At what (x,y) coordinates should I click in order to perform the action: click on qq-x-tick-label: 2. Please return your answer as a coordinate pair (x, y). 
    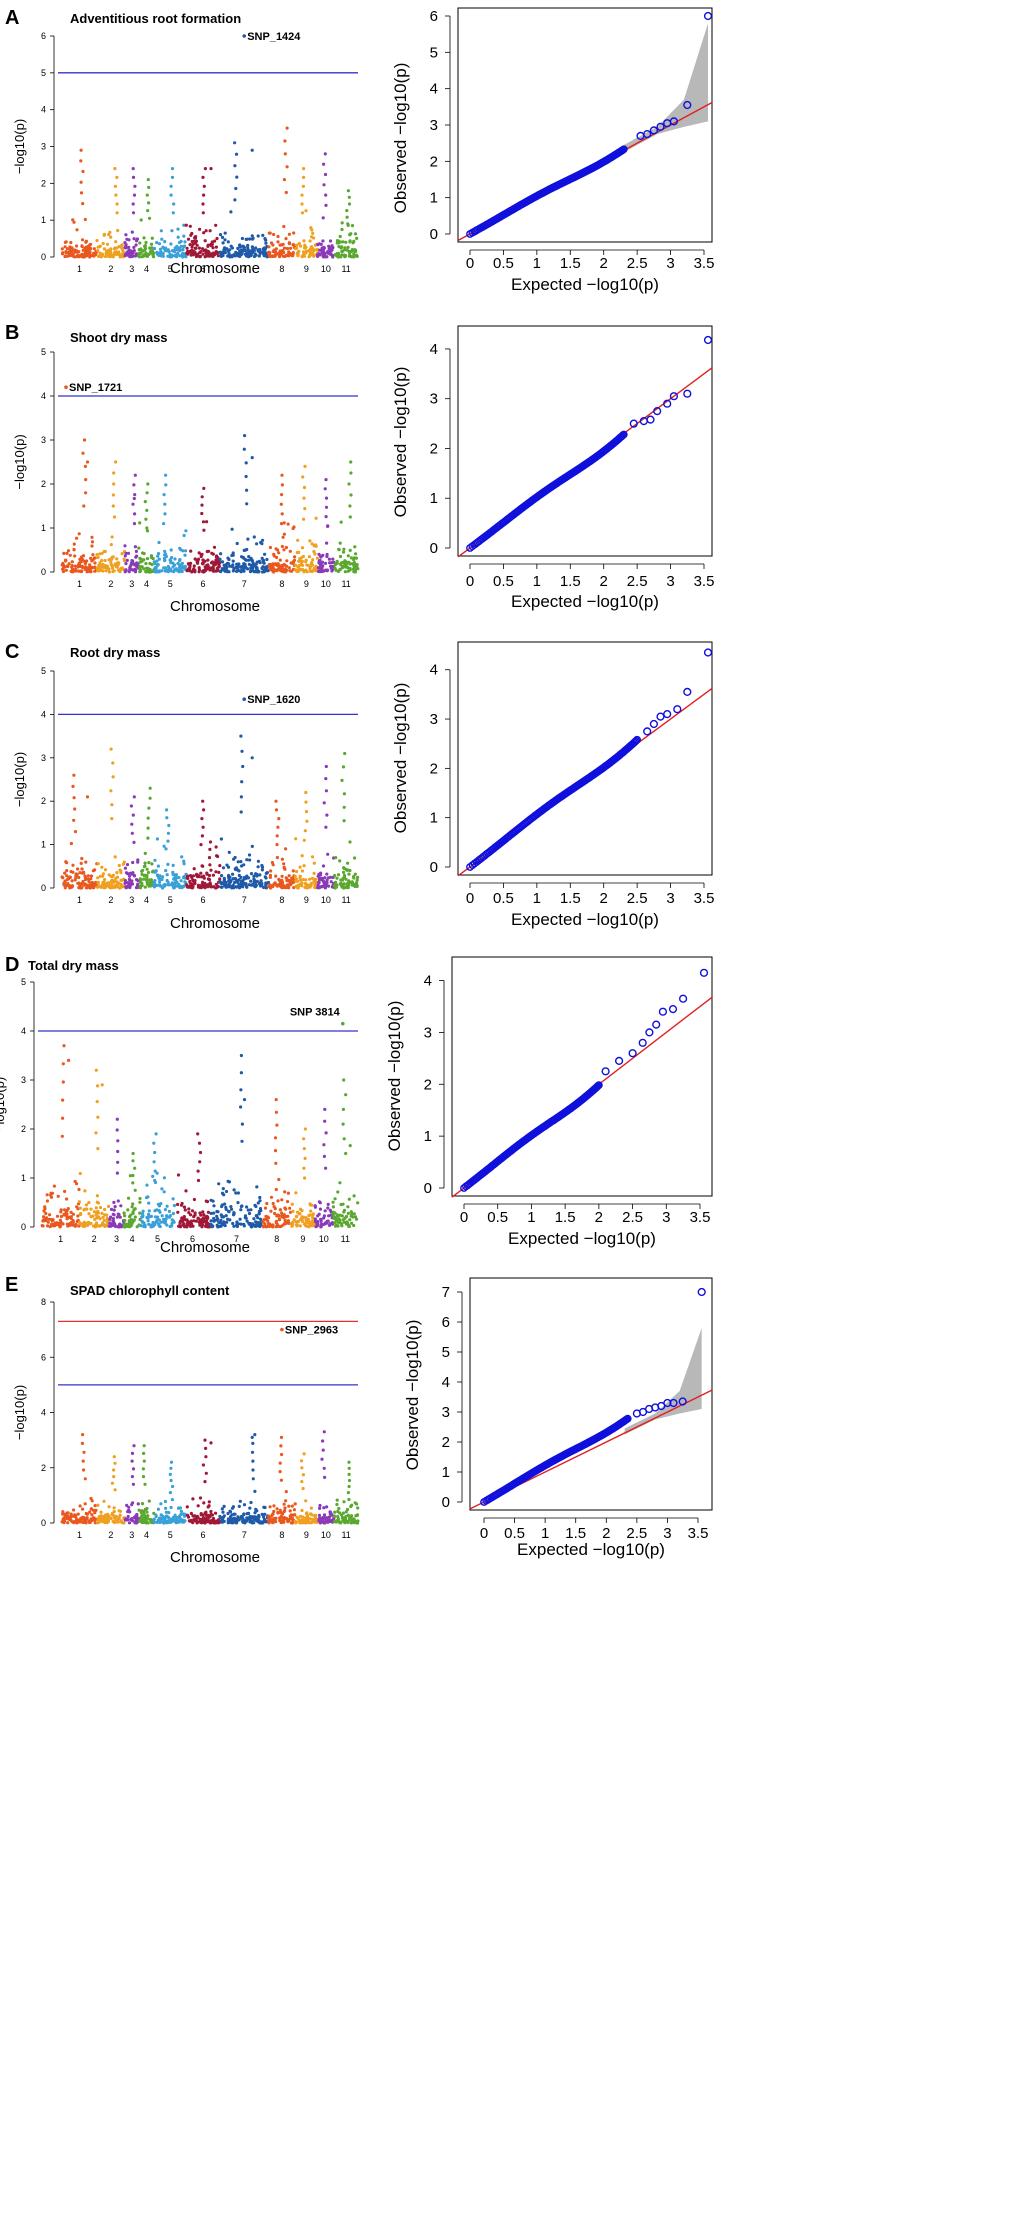
    Looking at the image, I should click on (604, 581).